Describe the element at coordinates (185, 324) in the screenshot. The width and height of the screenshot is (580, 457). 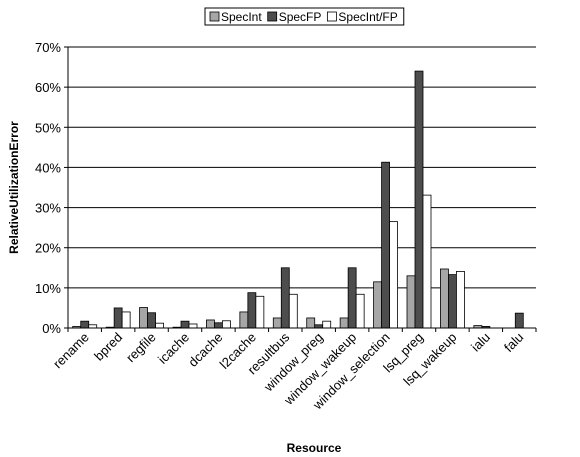
I see `bar-specfp-icache` at that location.